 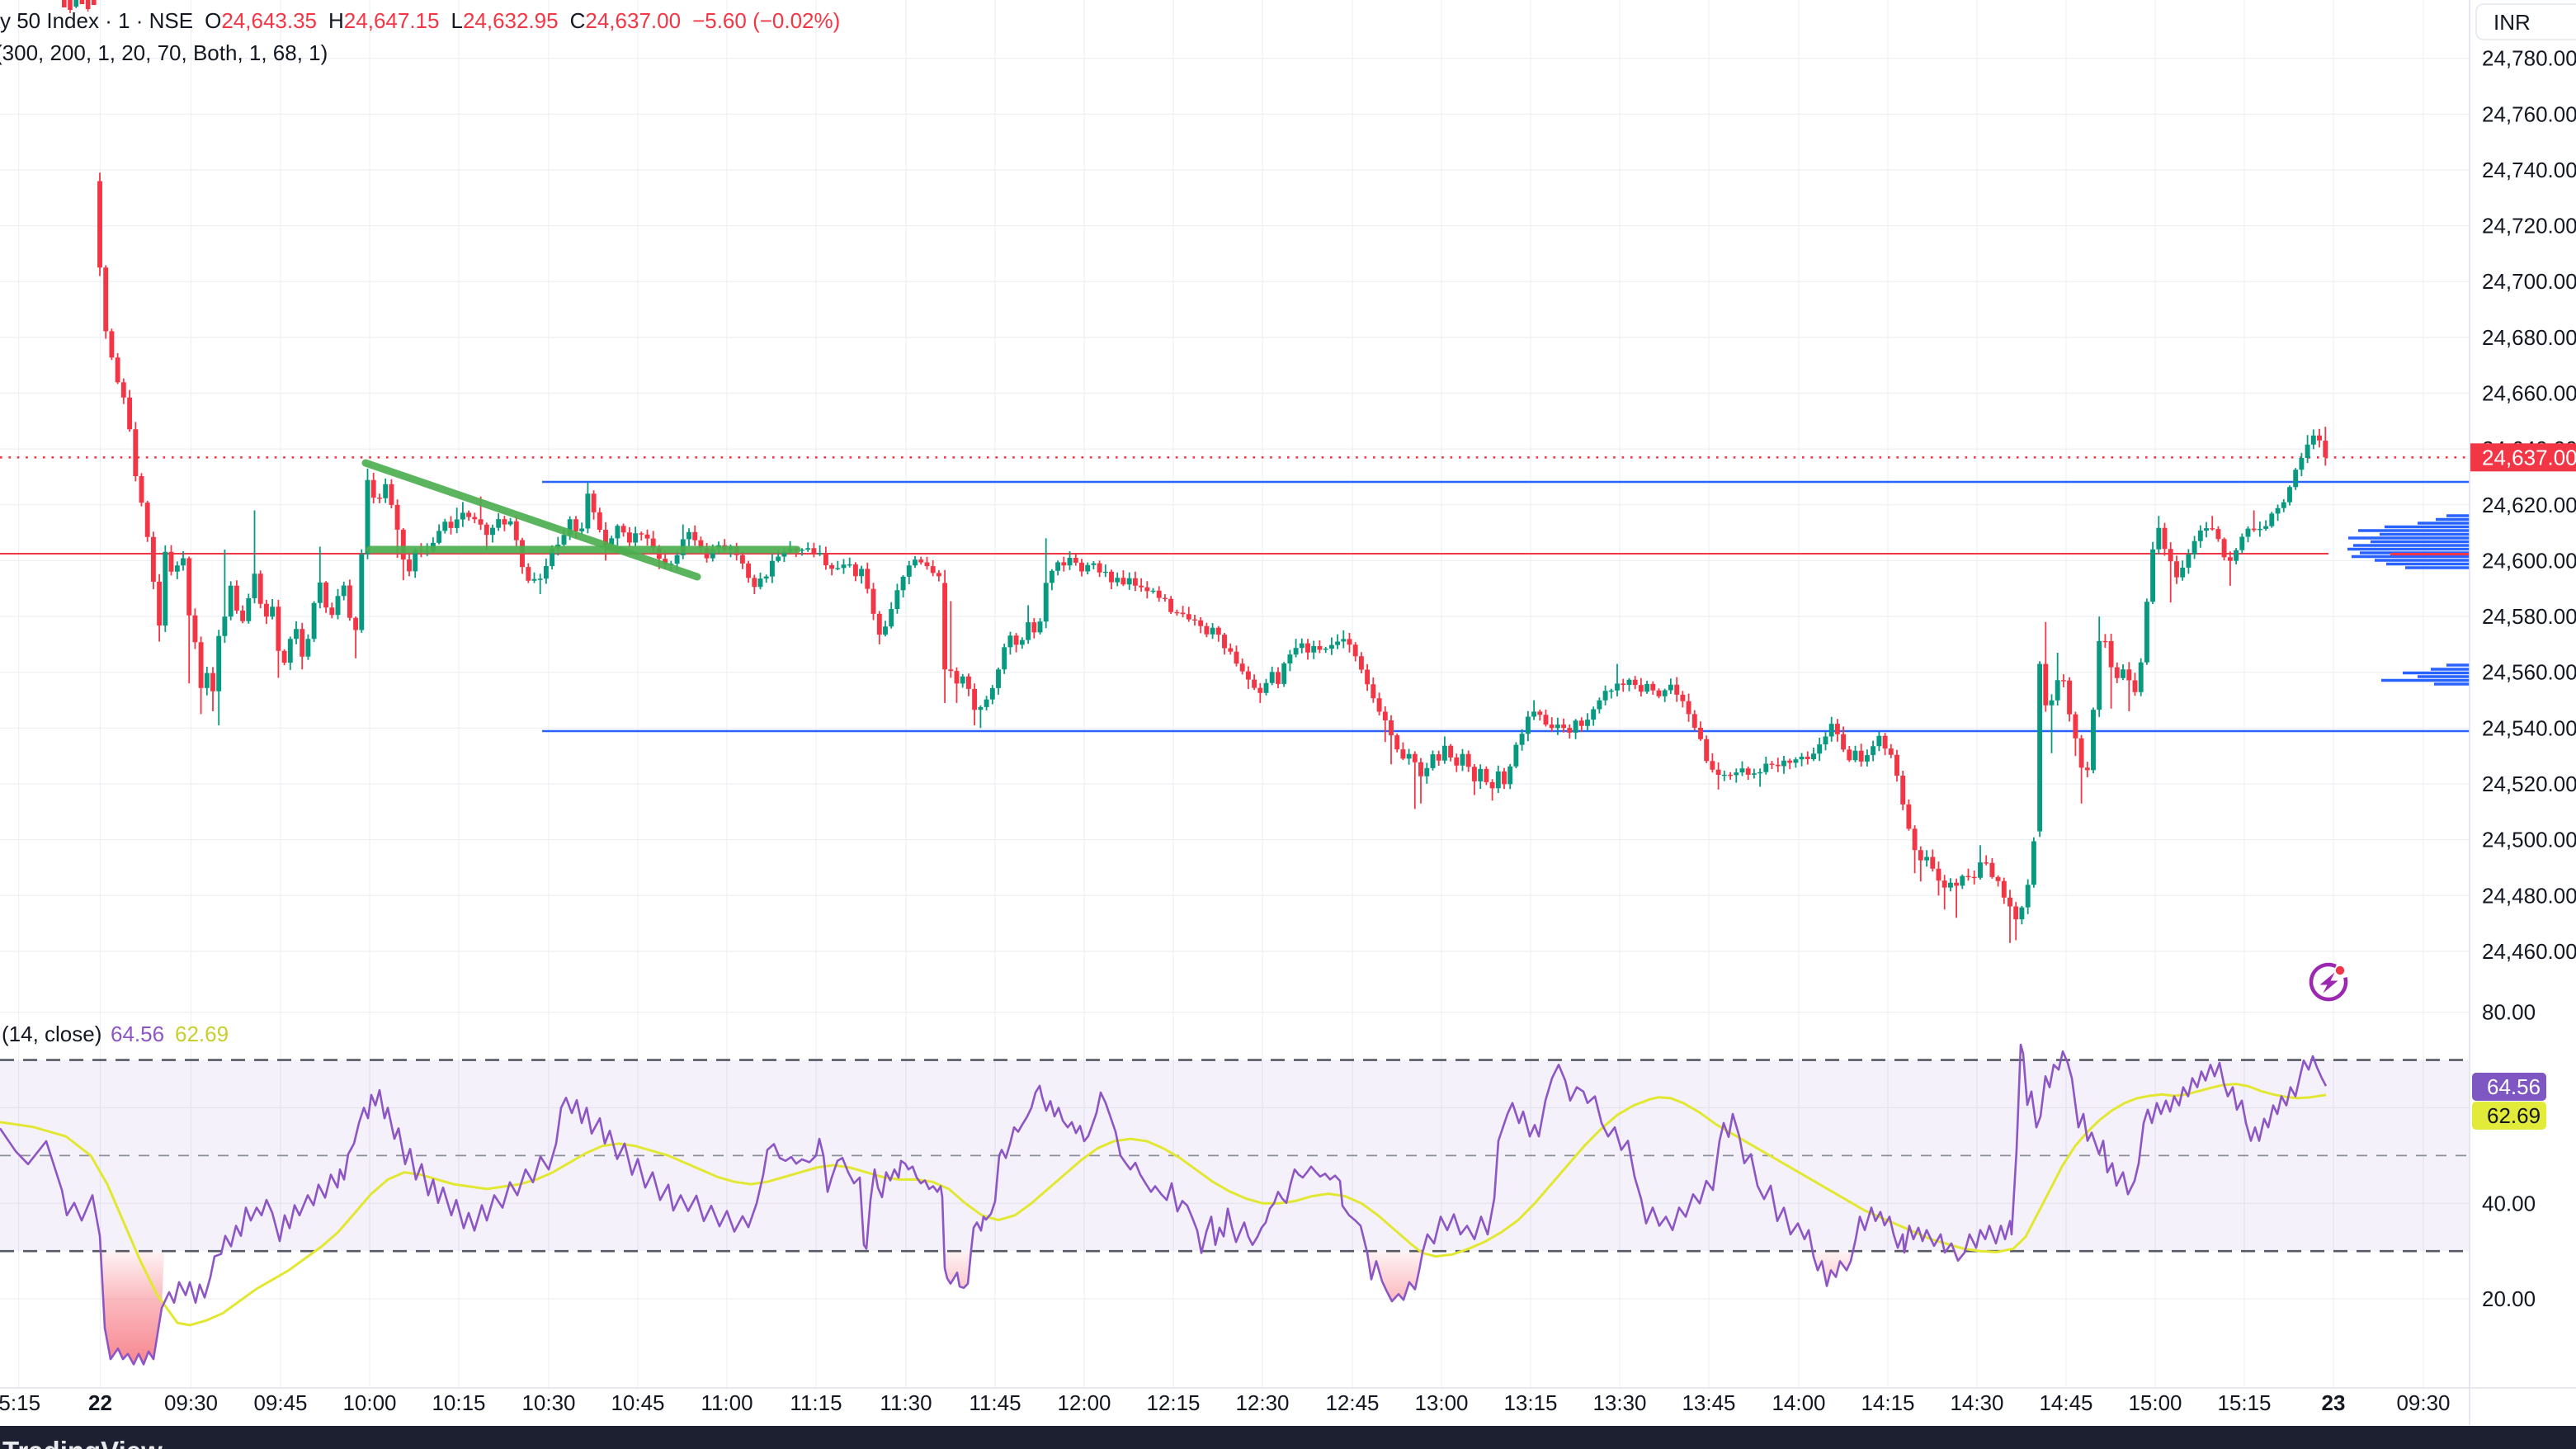 What do you see at coordinates (2529, 784) in the screenshot?
I see `svg-text: 24,520.00` at bounding box center [2529, 784].